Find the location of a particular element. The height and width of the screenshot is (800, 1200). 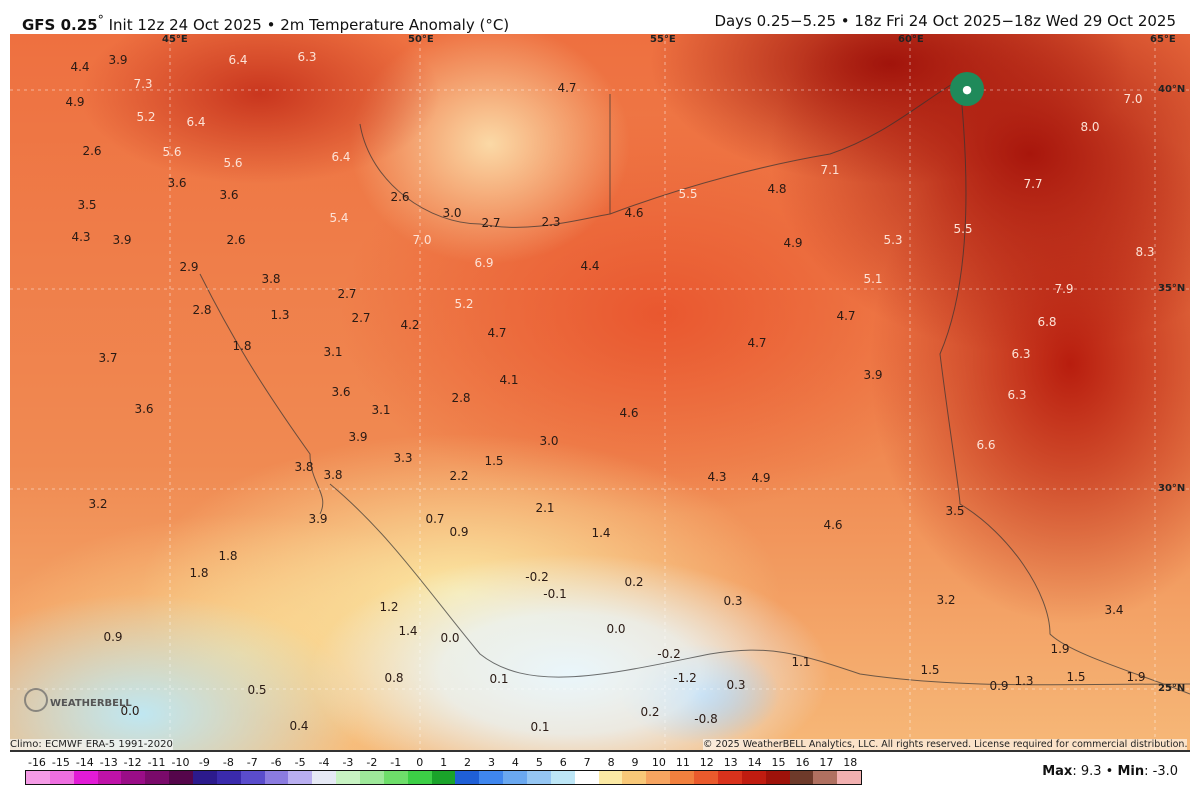

anomaly-value: 2.6 is located at coordinates (236, 240).